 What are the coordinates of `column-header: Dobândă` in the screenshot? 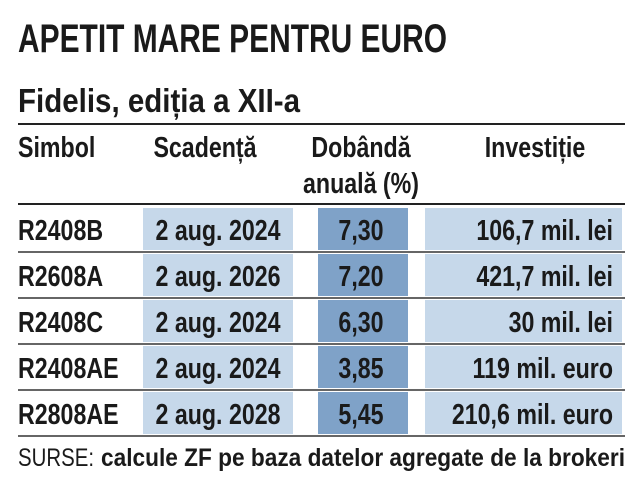 It's located at (361, 146).